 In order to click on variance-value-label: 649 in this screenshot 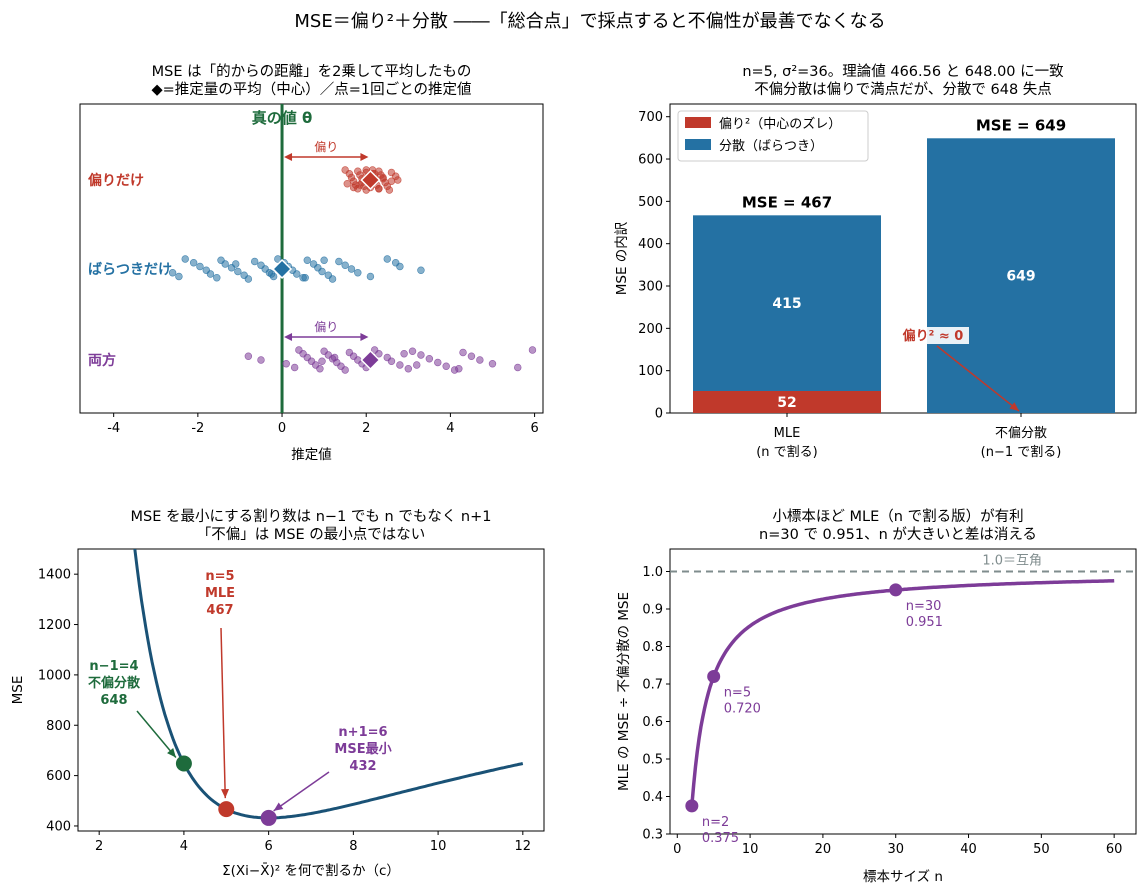, I will do `click(1020, 277)`.